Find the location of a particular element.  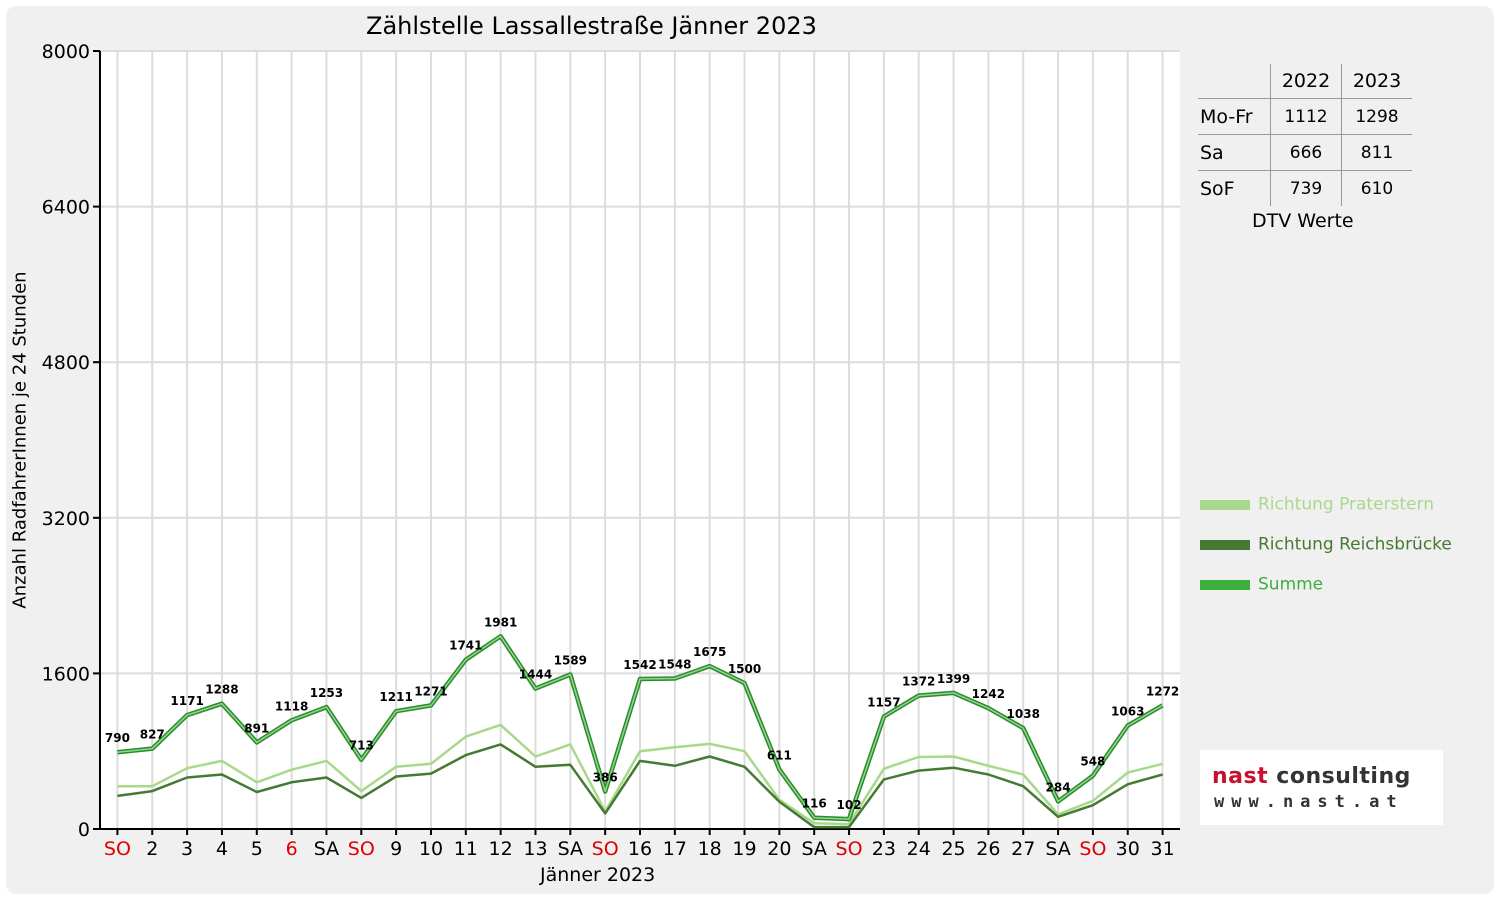

data-label: 1542 is located at coordinates (639, 665).